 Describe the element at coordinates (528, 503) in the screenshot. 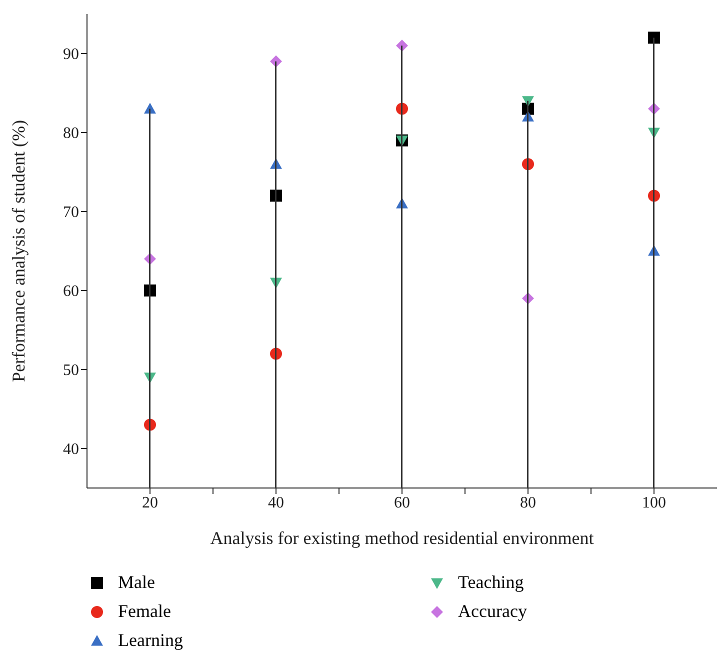

I see `x-tick-label: 80` at that location.